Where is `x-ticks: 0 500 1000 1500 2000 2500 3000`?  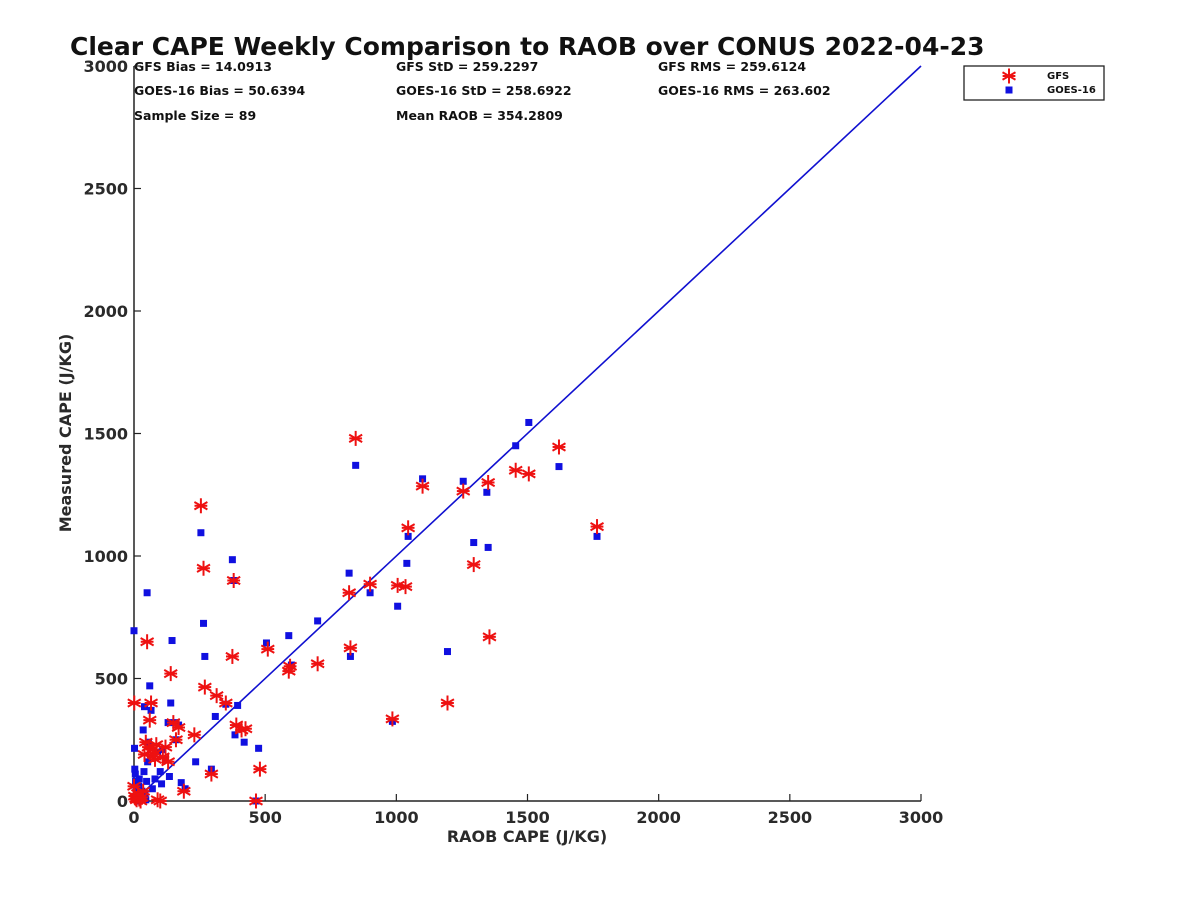
x-ticks: 0 500 1000 1500 2000 2500 3000 is located at coordinates (535, 810).